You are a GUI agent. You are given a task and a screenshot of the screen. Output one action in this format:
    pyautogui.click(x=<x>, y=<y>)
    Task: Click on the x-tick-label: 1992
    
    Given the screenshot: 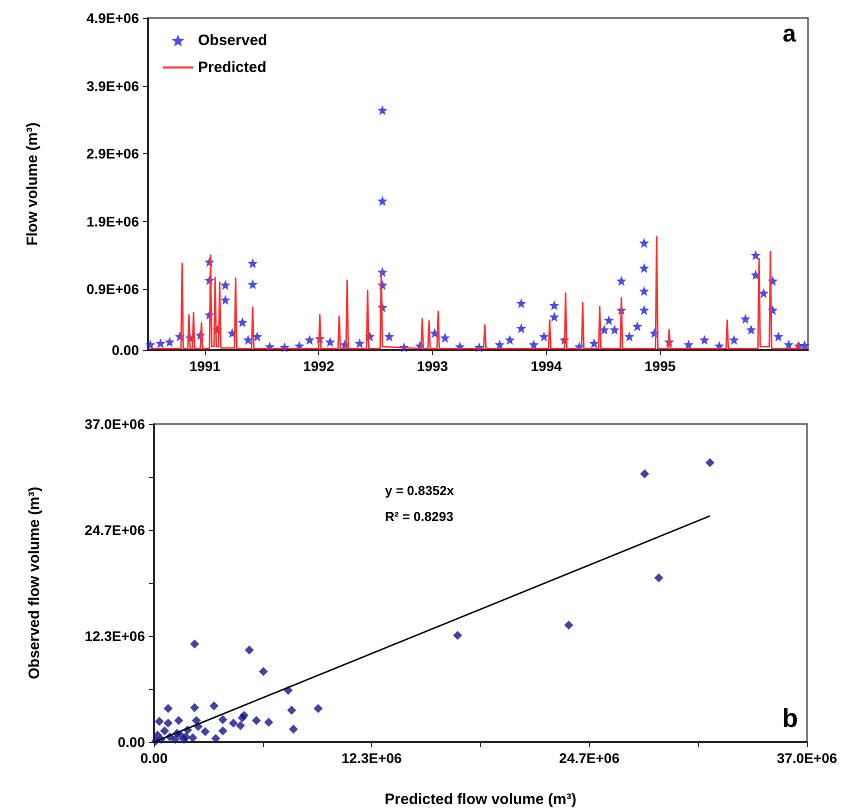 What is the action you would take?
    pyautogui.click(x=318, y=366)
    